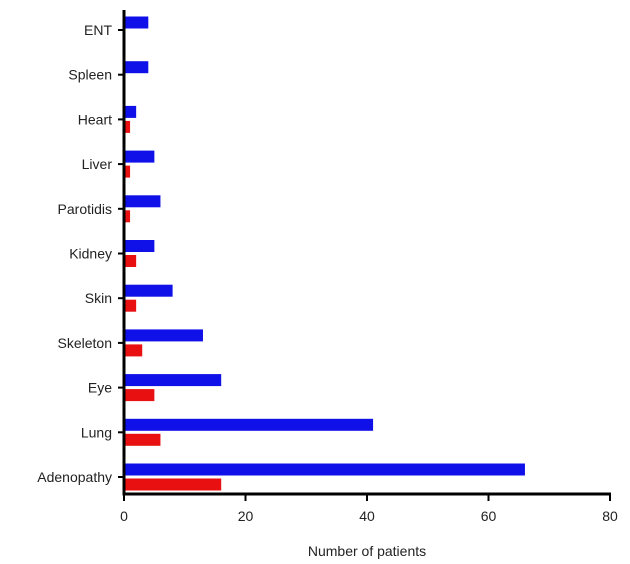  Describe the element at coordinates (367, 551) in the screenshot. I see `x-axis-title: Number of patients` at that location.